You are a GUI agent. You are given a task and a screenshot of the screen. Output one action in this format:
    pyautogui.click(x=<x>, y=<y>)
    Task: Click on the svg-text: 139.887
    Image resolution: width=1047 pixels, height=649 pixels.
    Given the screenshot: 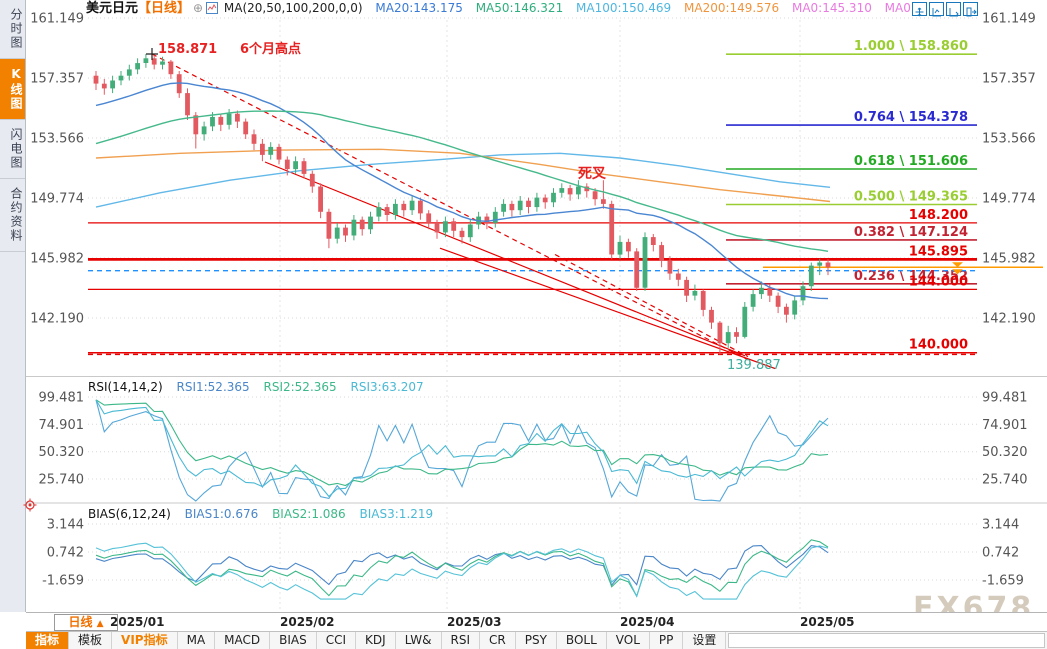 What is the action you would take?
    pyautogui.click(x=754, y=365)
    